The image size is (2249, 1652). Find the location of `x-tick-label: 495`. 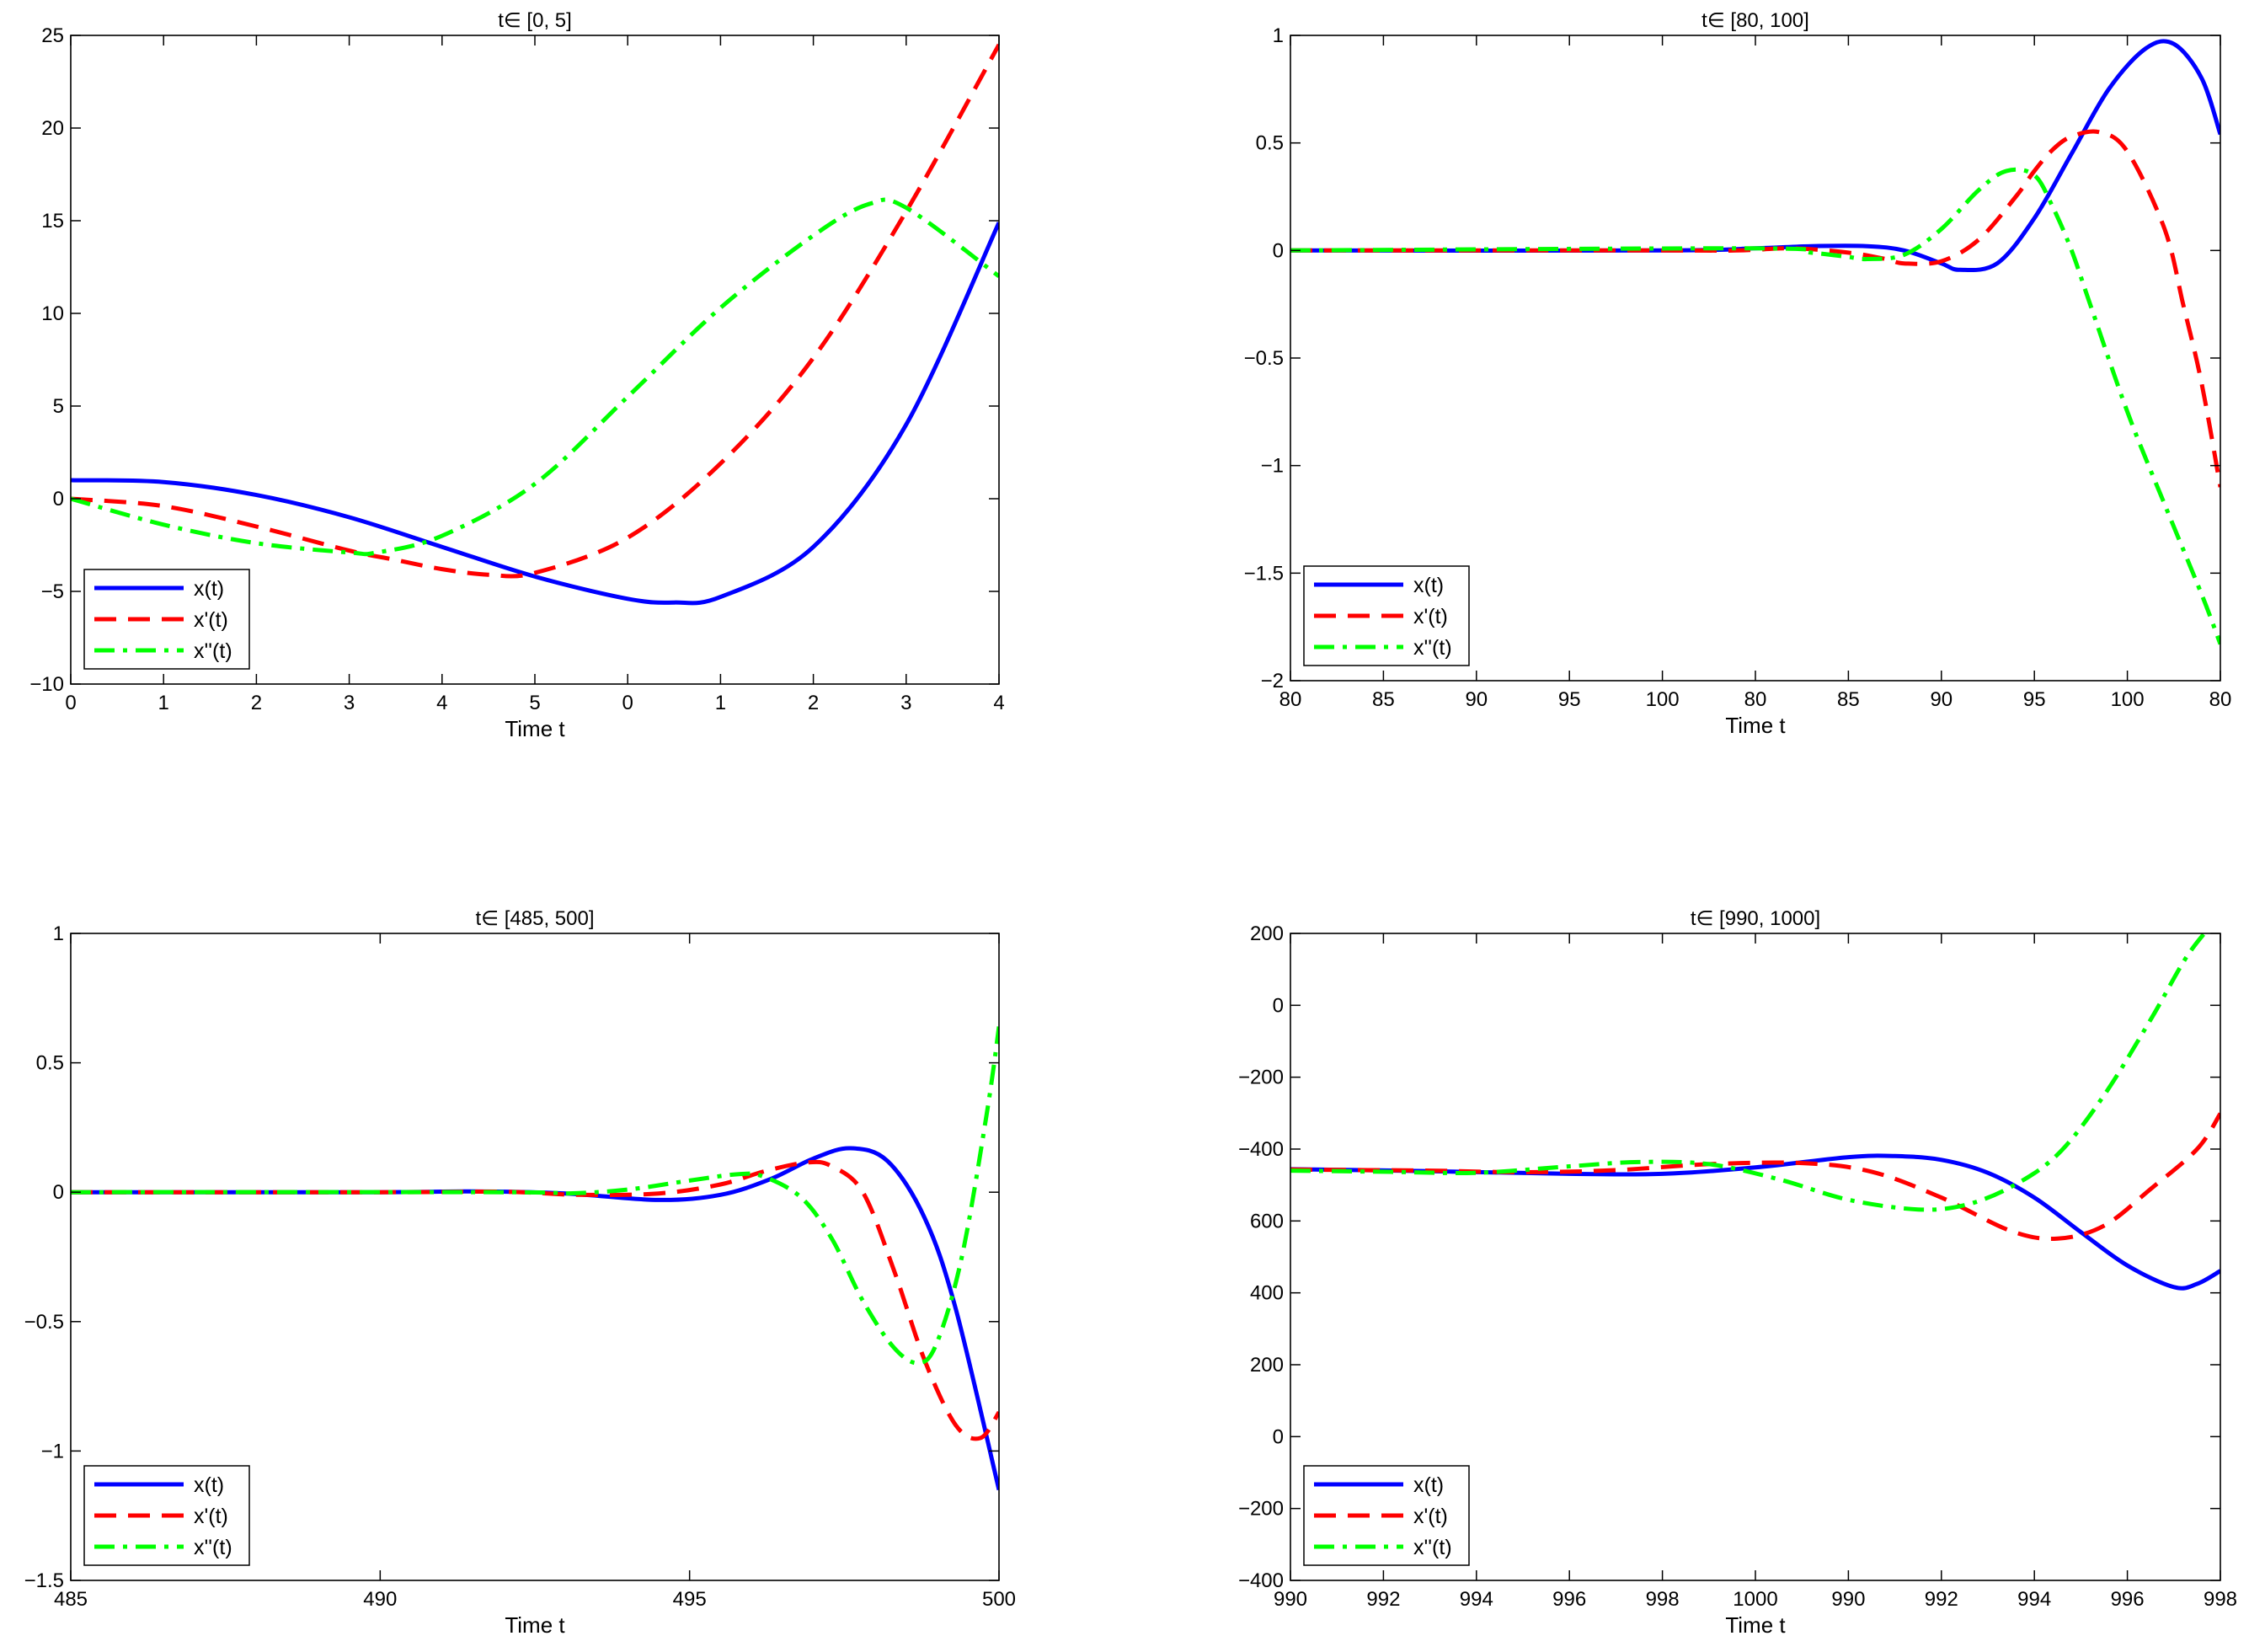

x-tick-label: 495 is located at coordinates (690, 1599).